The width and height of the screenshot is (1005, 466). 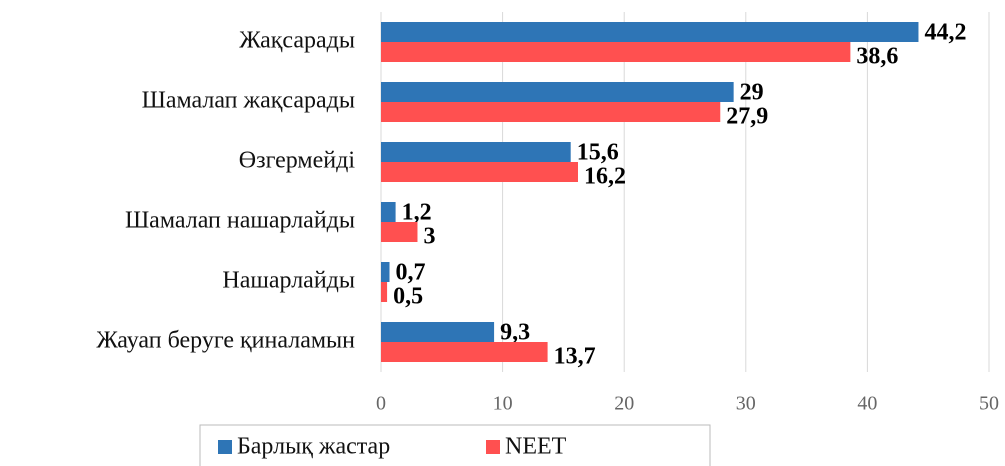 I want to click on category-label: Шамалап нашарлайды, so click(x=240, y=221).